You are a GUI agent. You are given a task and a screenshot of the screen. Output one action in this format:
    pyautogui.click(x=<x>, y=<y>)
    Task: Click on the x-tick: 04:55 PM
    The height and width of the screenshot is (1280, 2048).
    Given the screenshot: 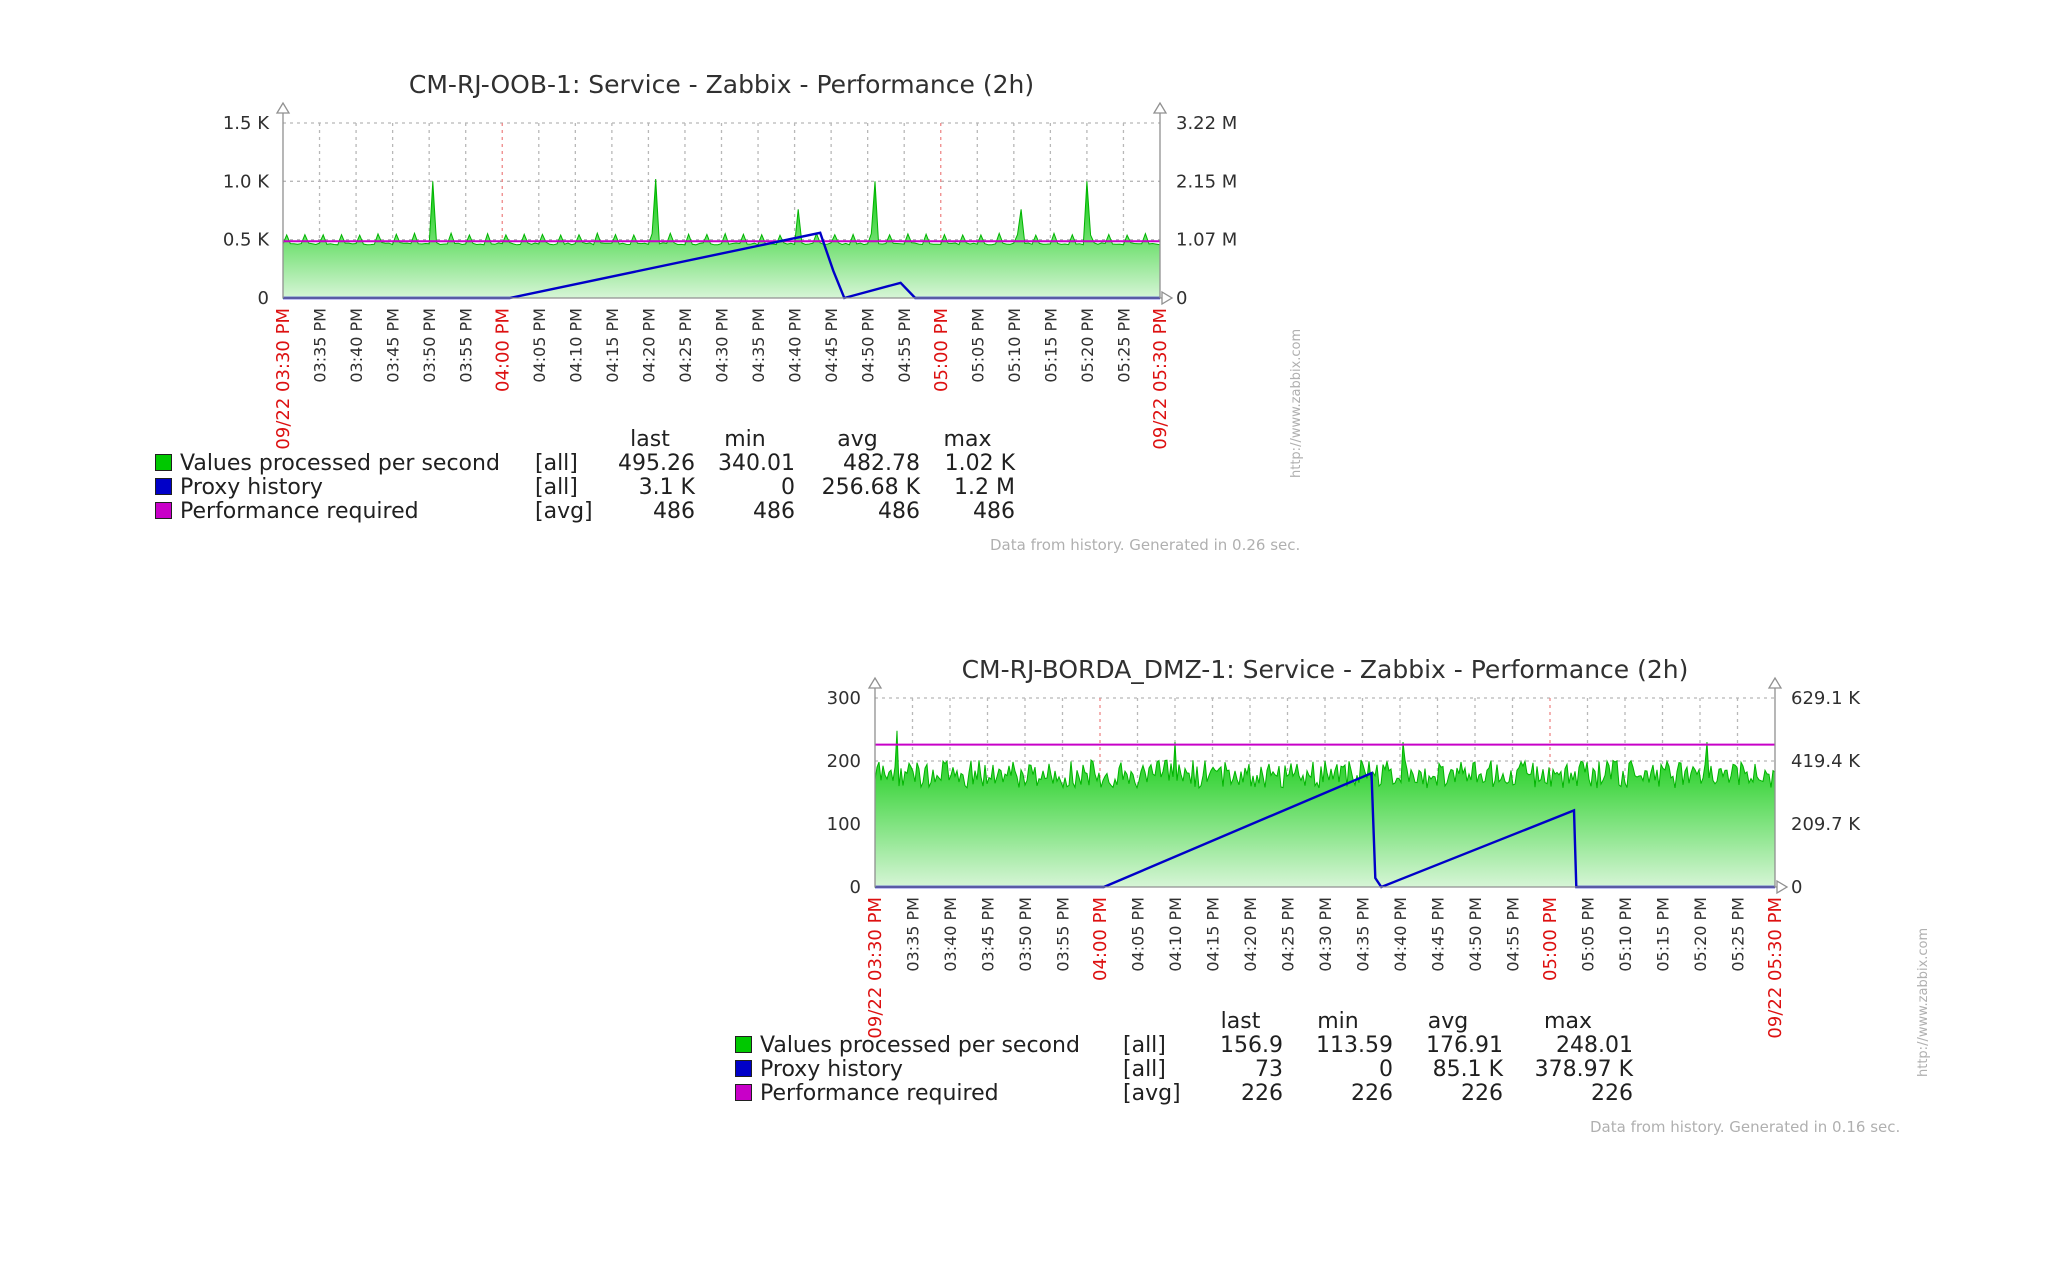 What is the action you would take?
    pyautogui.click(x=904, y=345)
    